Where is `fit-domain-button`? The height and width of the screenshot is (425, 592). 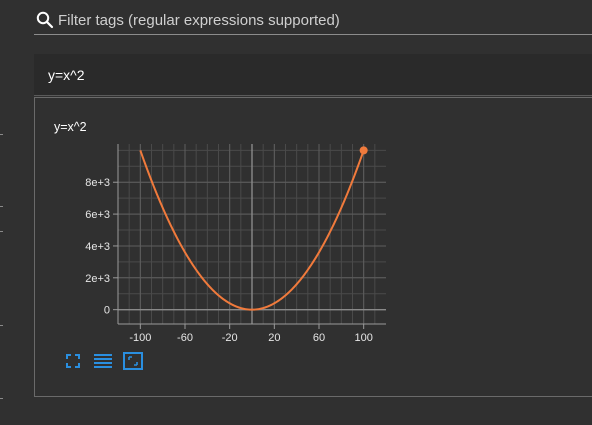 fit-domain-button is located at coordinates (133, 361).